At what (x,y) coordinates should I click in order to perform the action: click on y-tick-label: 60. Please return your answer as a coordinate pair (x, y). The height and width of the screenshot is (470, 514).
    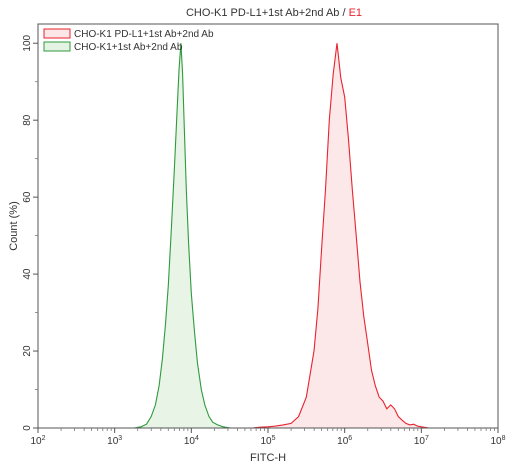
    Looking at the image, I should click on (27, 197).